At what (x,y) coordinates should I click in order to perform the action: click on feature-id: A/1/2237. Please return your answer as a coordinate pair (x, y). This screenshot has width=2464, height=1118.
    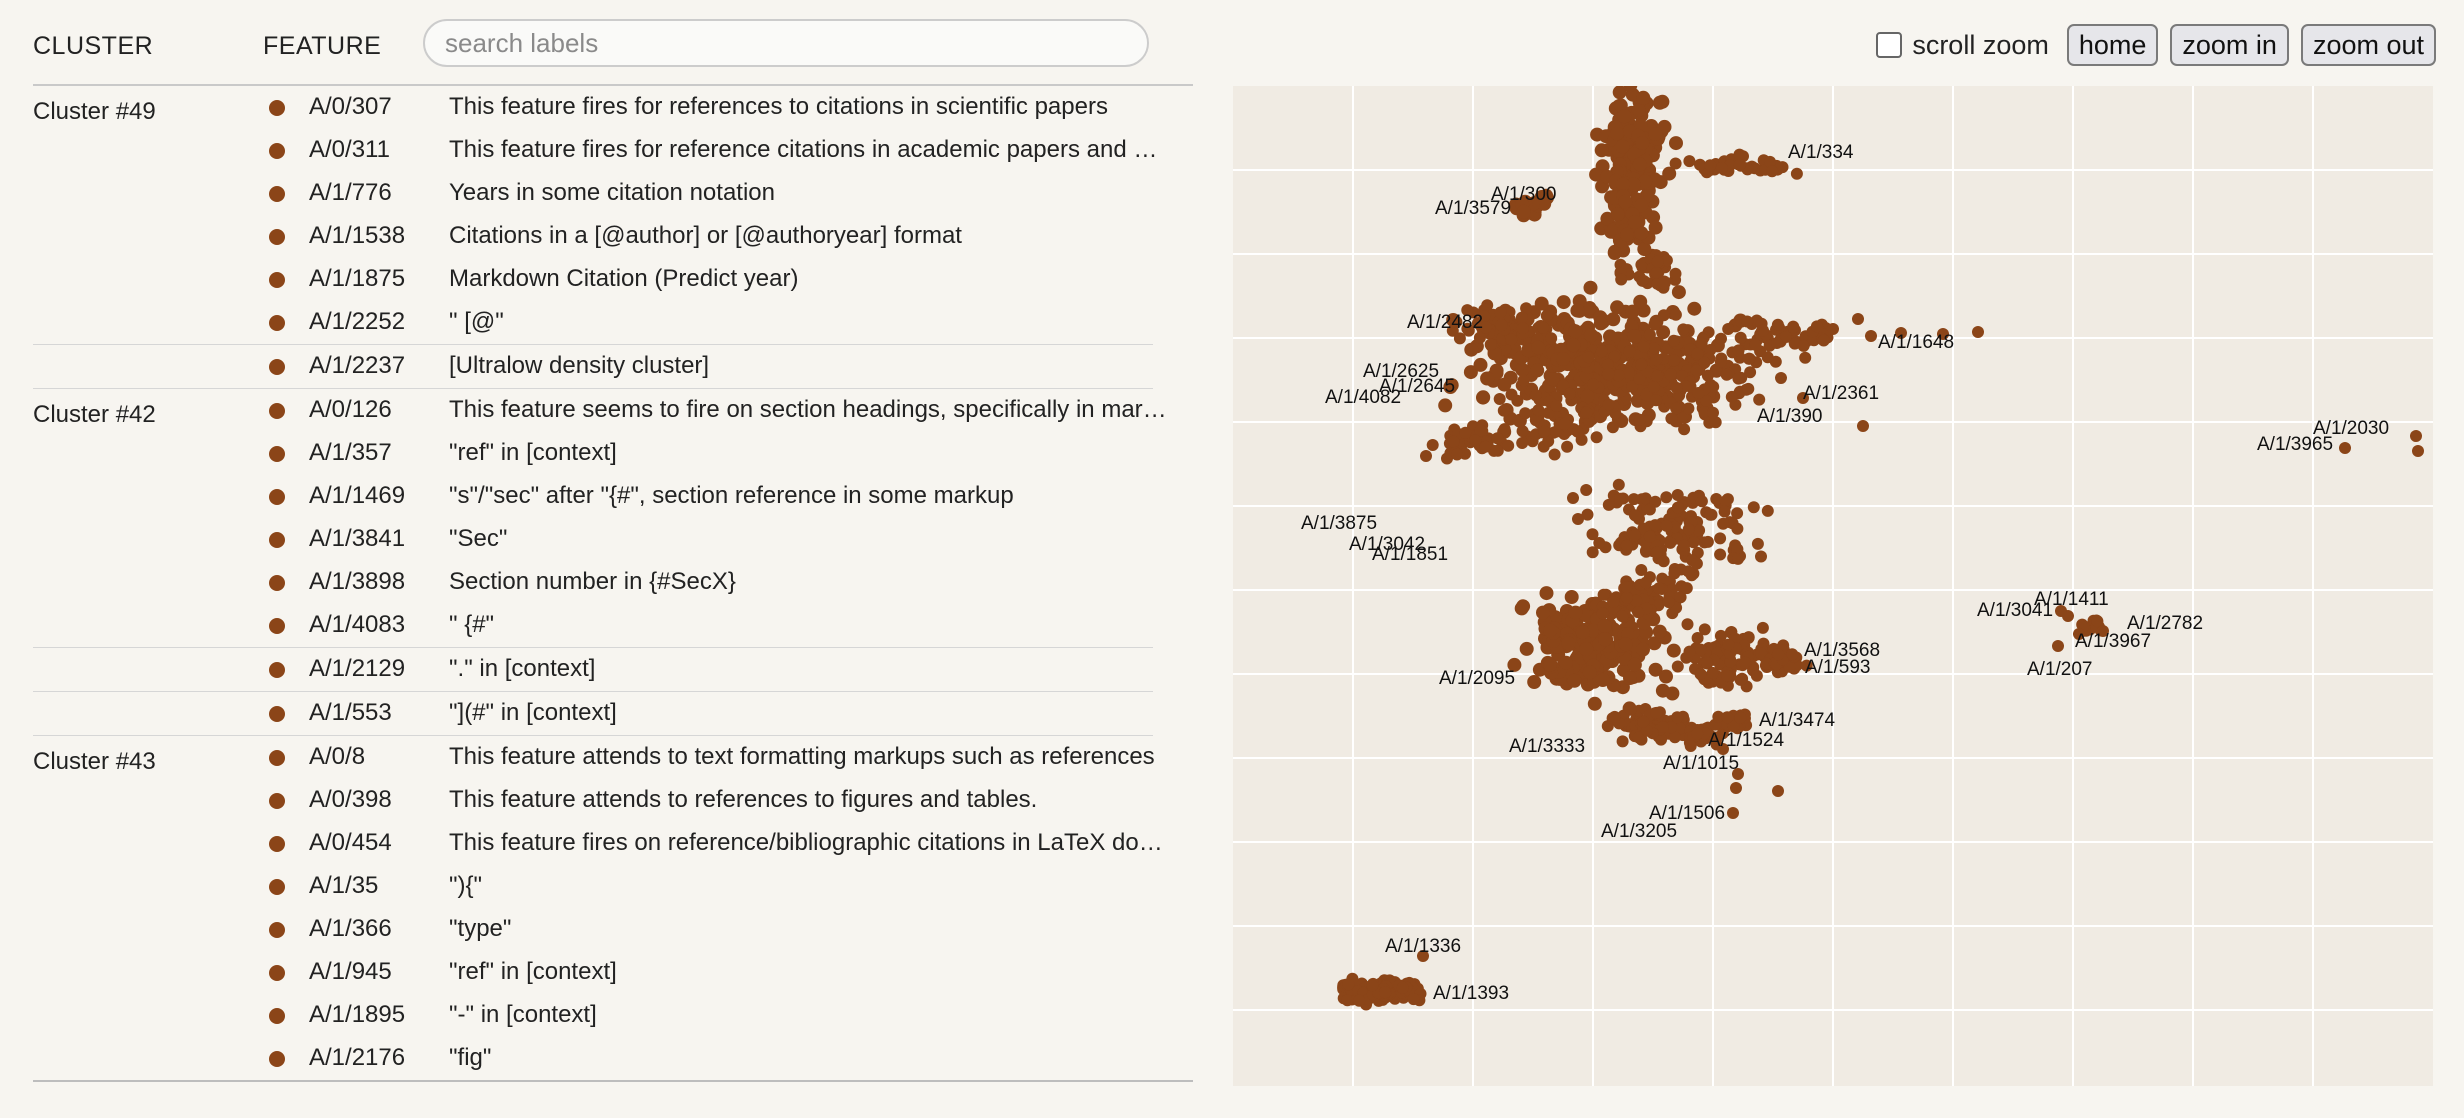
    Looking at the image, I should click on (357, 365).